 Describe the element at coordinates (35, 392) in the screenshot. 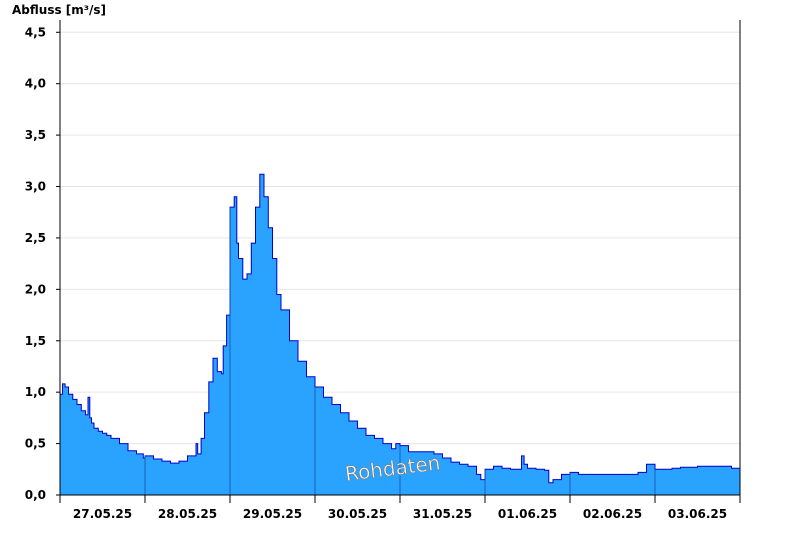

I see `y-tick-label: 1,0` at that location.